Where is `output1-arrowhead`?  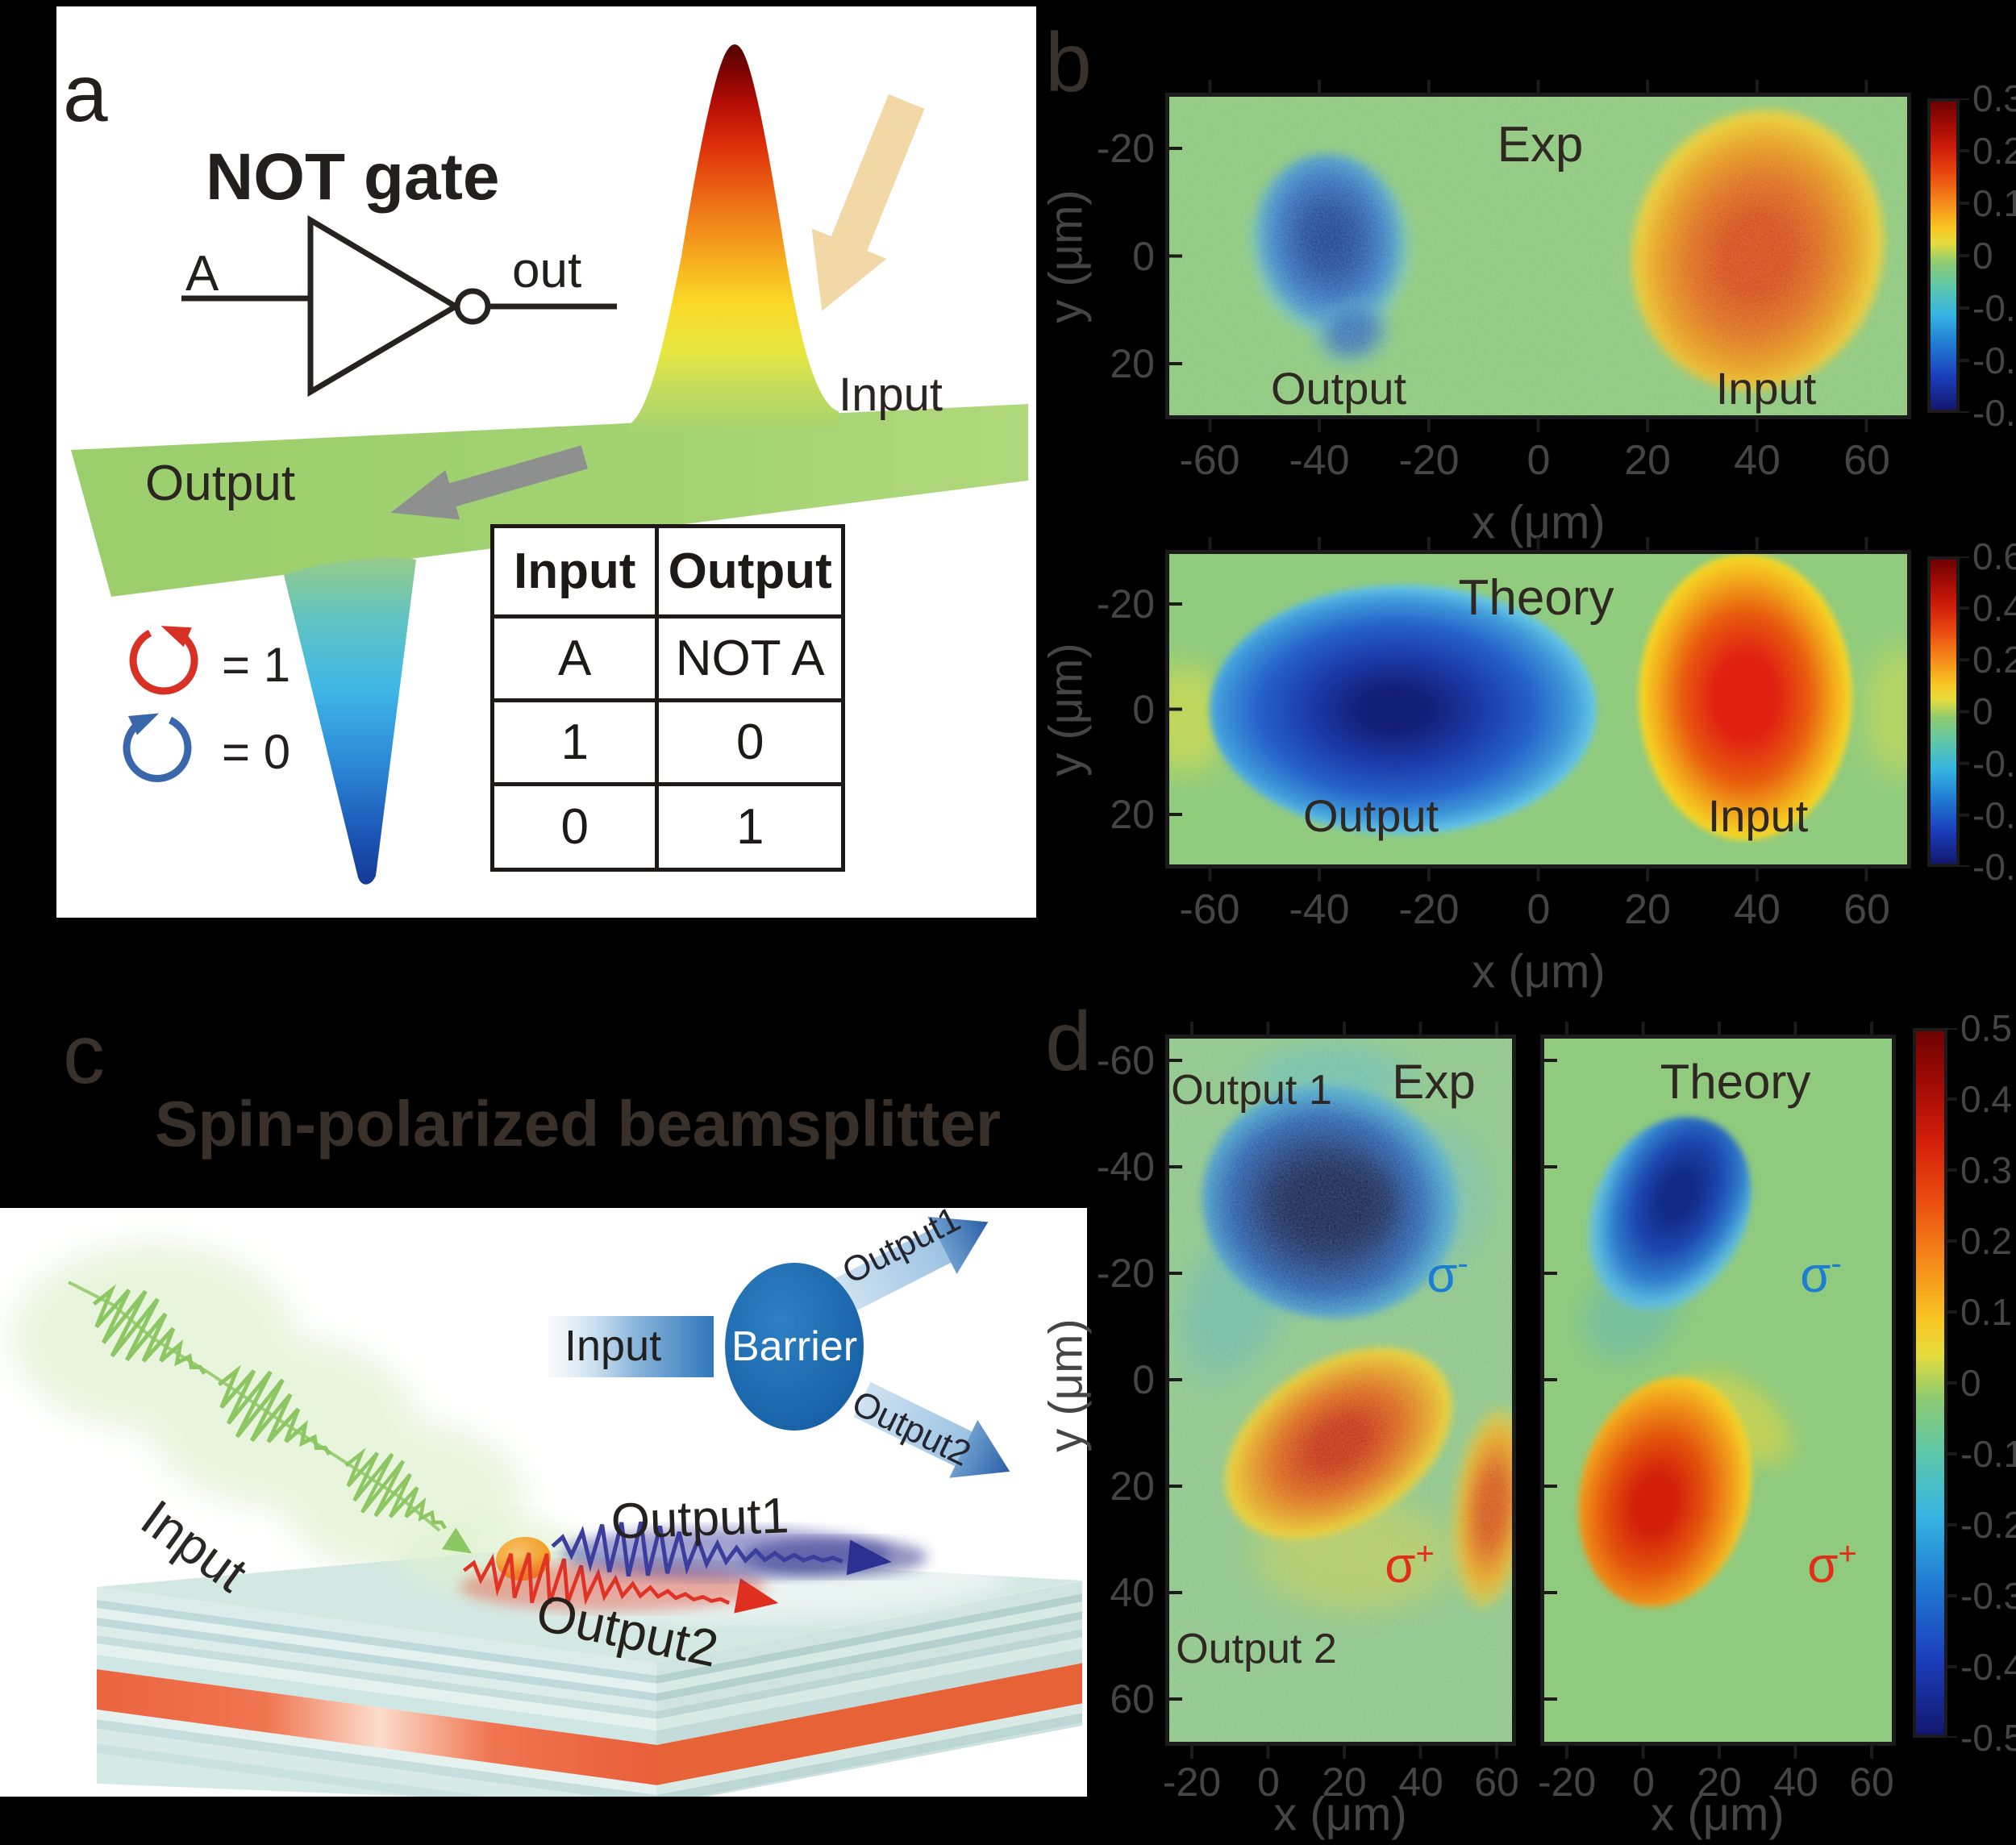 output1-arrowhead is located at coordinates (869, 1557).